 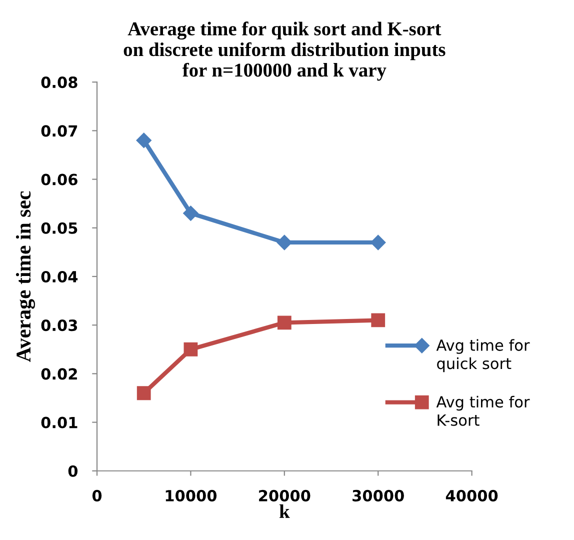 I want to click on y-tick-label: 0, so click(x=73, y=471).